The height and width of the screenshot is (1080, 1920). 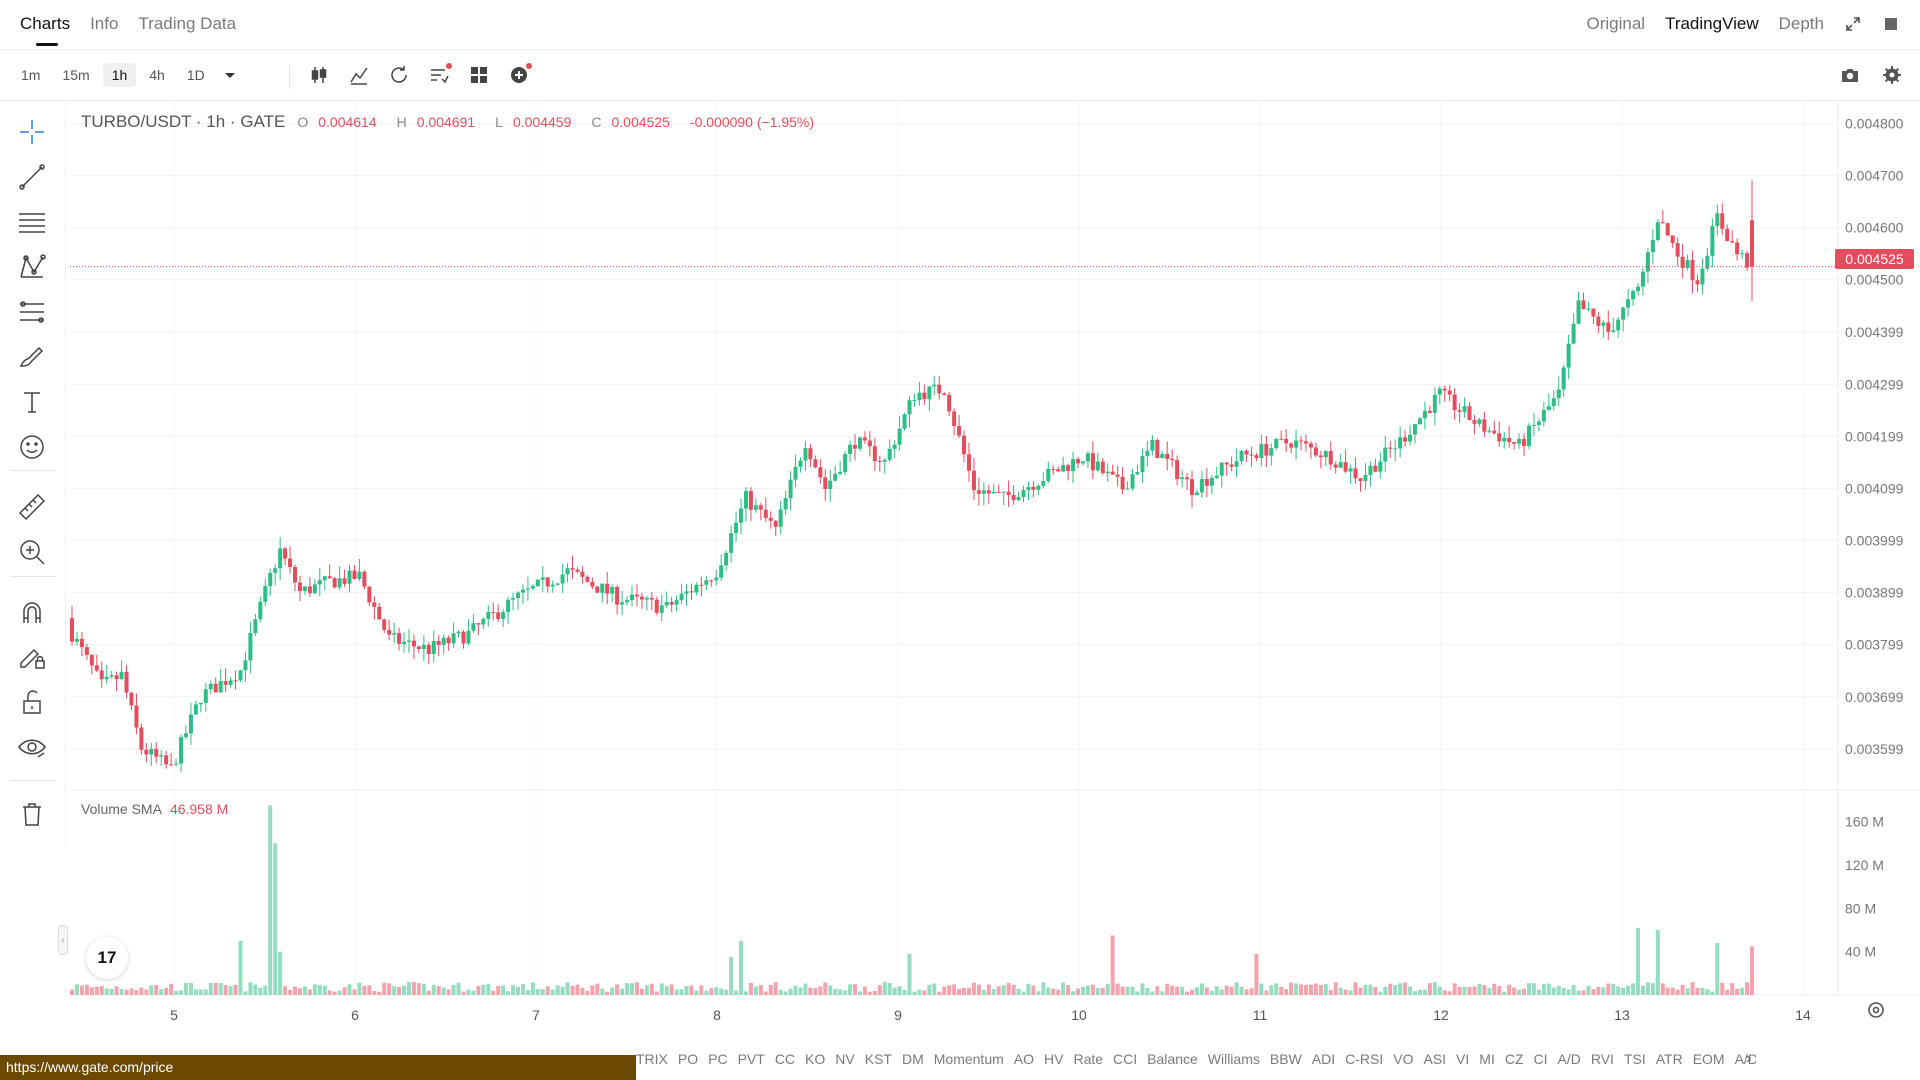 What do you see at coordinates (32, 222) in the screenshot?
I see `horizontal-lines-icon` at bounding box center [32, 222].